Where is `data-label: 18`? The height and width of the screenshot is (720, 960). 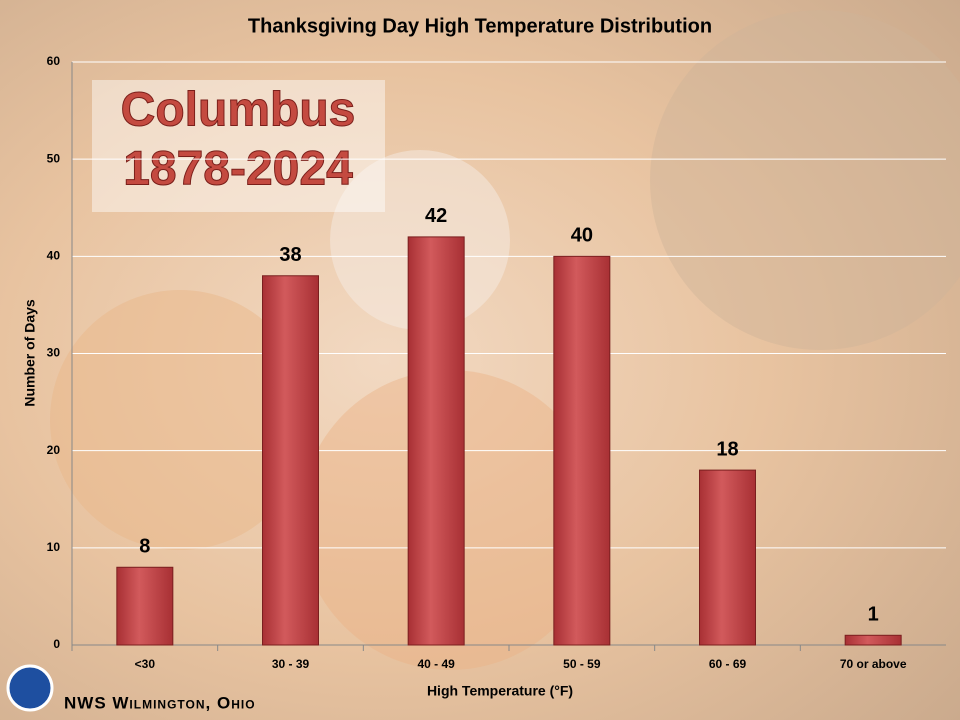
data-label: 18 is located at coordinates (727, 449).